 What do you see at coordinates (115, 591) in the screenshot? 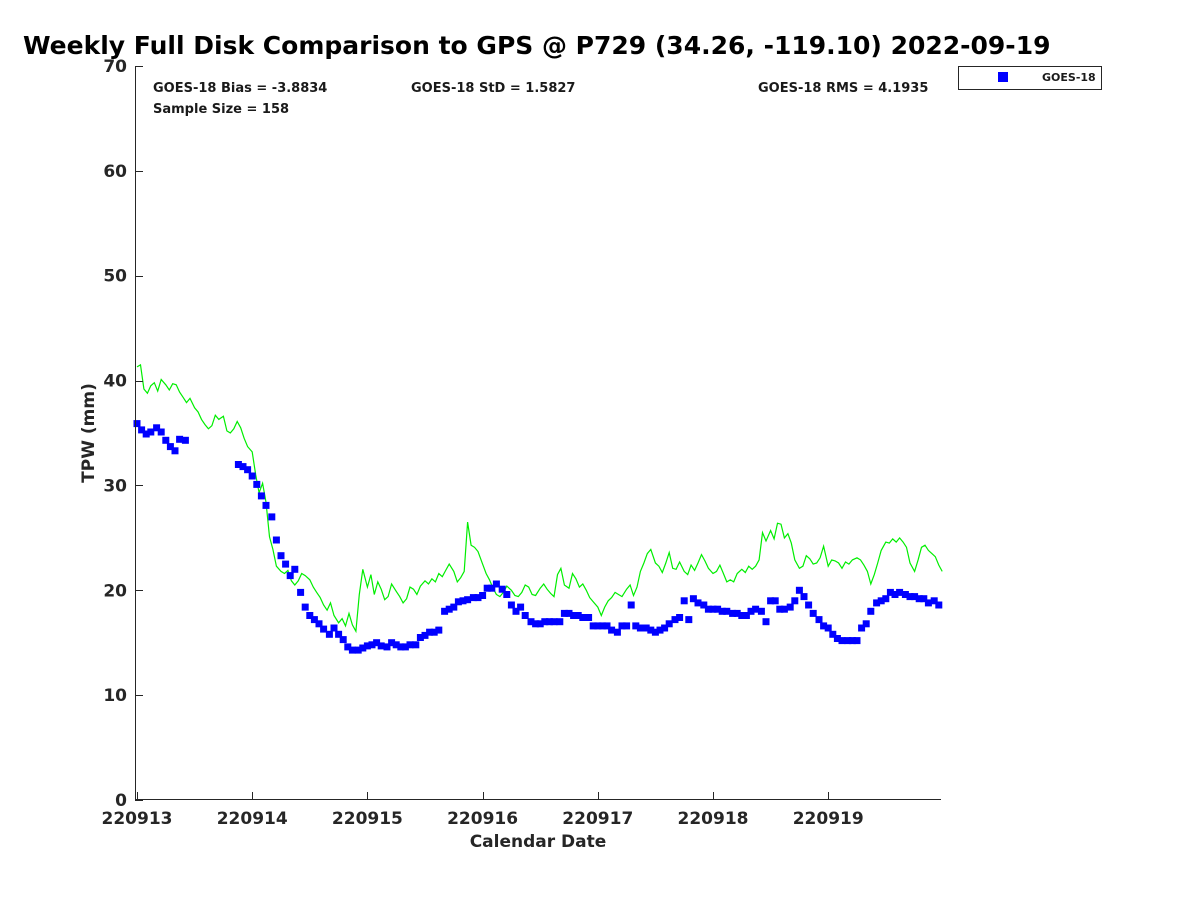
I see `y-tick-label: 20` at bounding box center [115, 591].